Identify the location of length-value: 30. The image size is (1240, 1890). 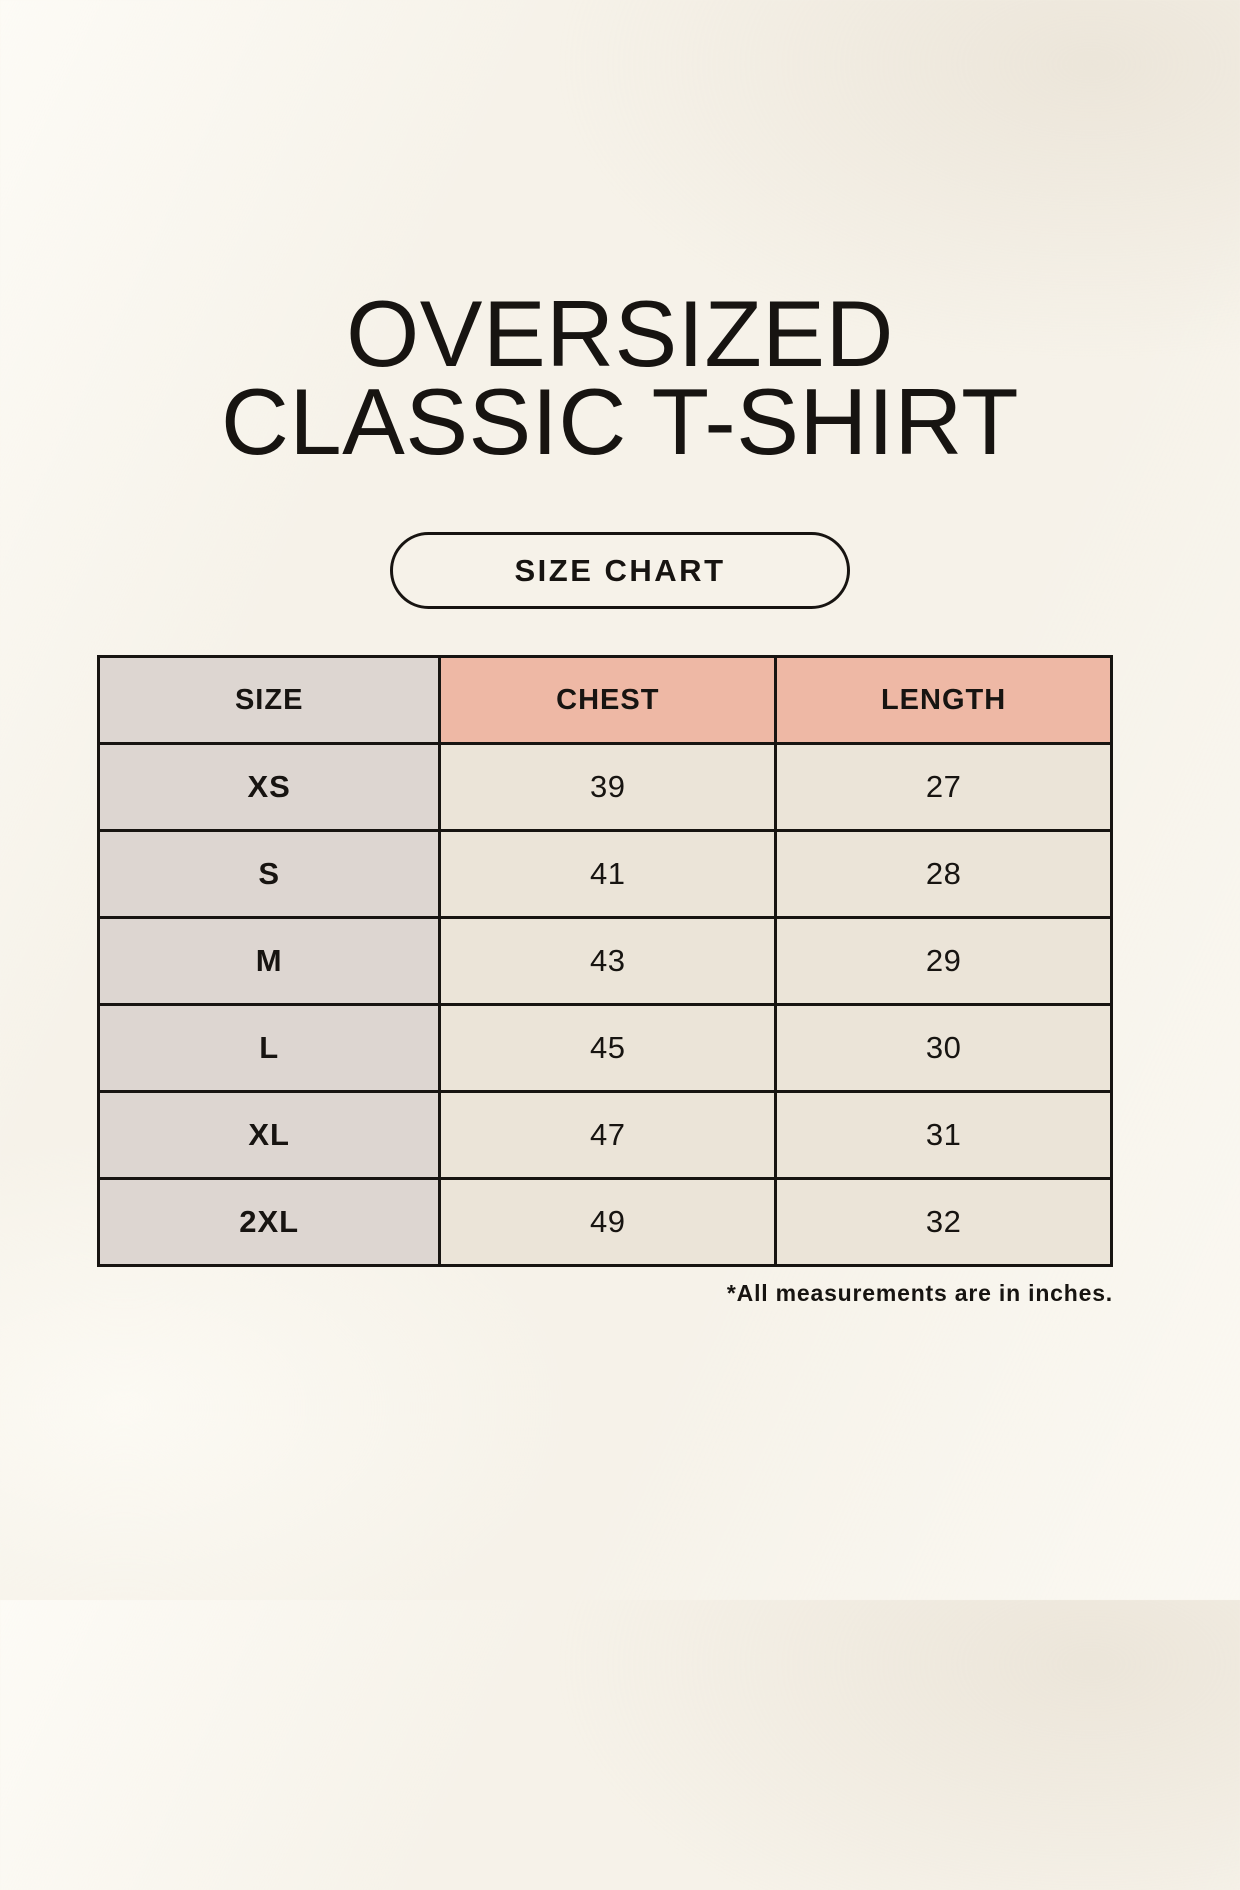
(943, 1048).